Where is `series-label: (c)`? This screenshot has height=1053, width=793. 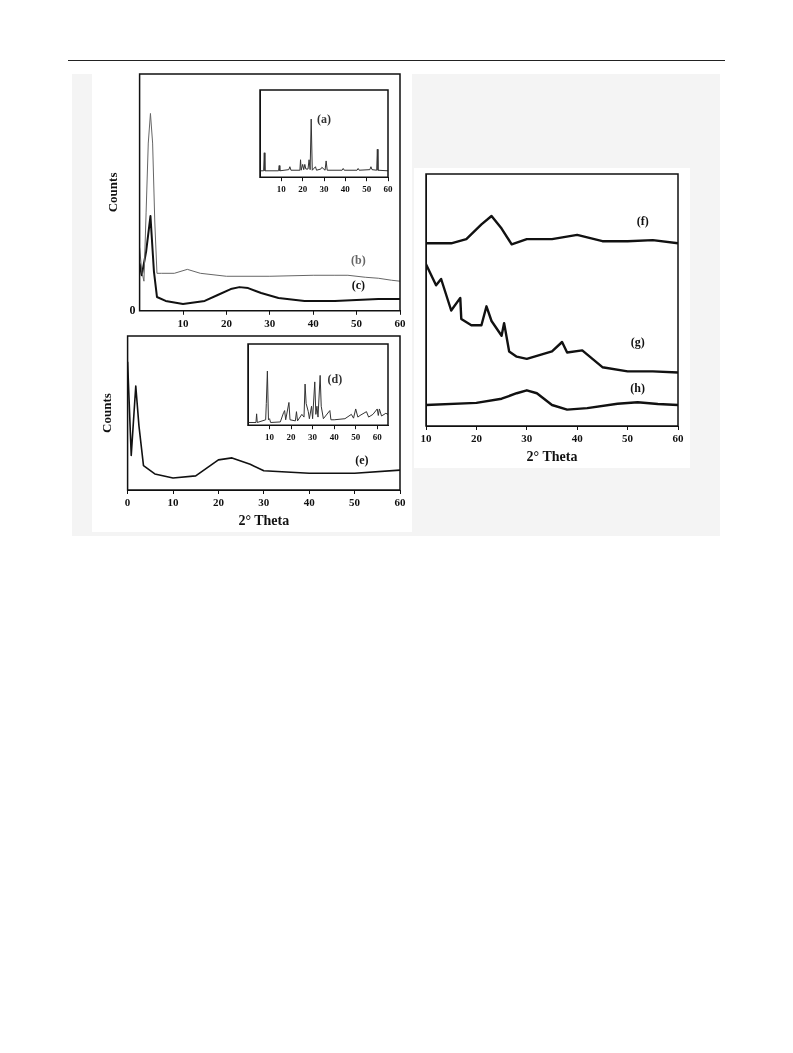 series-label: (c) is located at coordinates (358, 285).